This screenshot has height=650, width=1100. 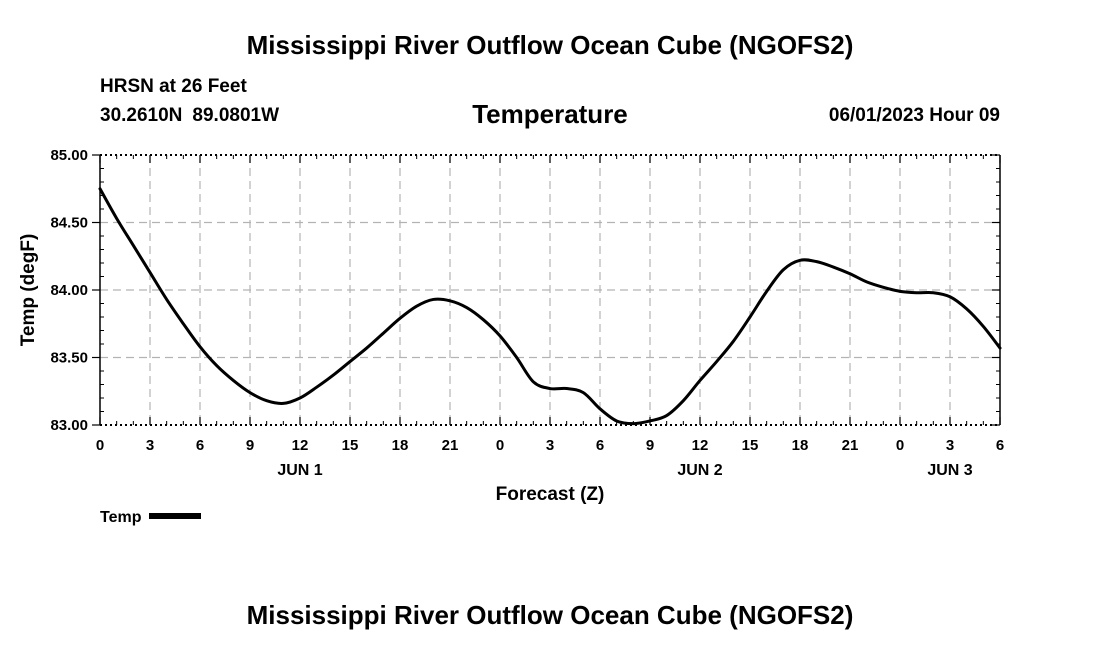 I want to click on date-label: JUN 3, so click(x=949, y=470).